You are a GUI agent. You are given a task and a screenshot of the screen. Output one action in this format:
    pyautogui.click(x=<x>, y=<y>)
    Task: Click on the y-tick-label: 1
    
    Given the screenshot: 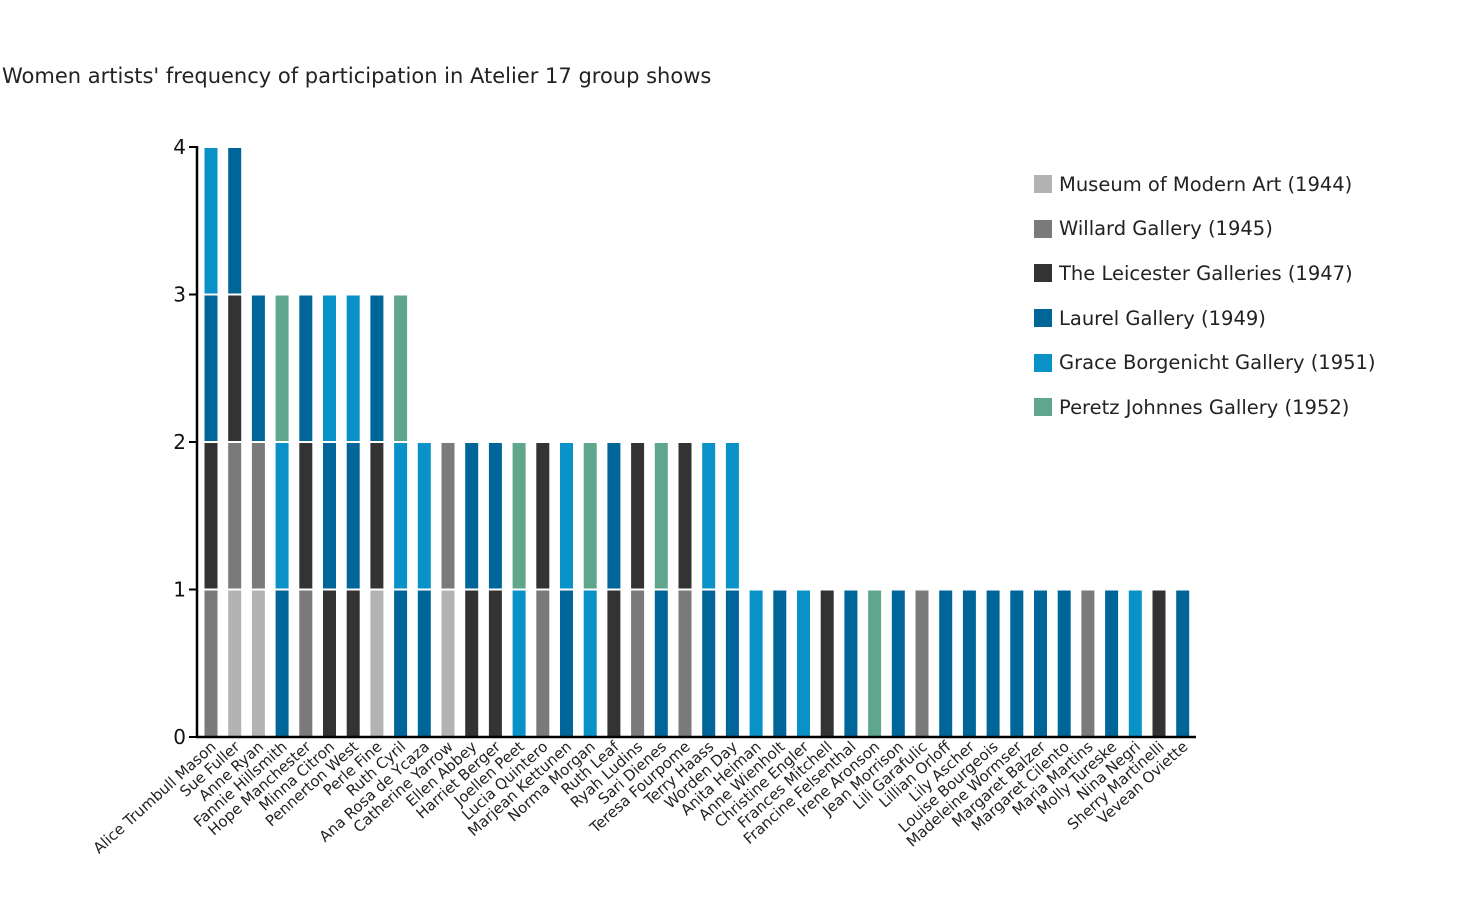 What is the action you would take?
    pyautogui.click(x=179, y=590)
    